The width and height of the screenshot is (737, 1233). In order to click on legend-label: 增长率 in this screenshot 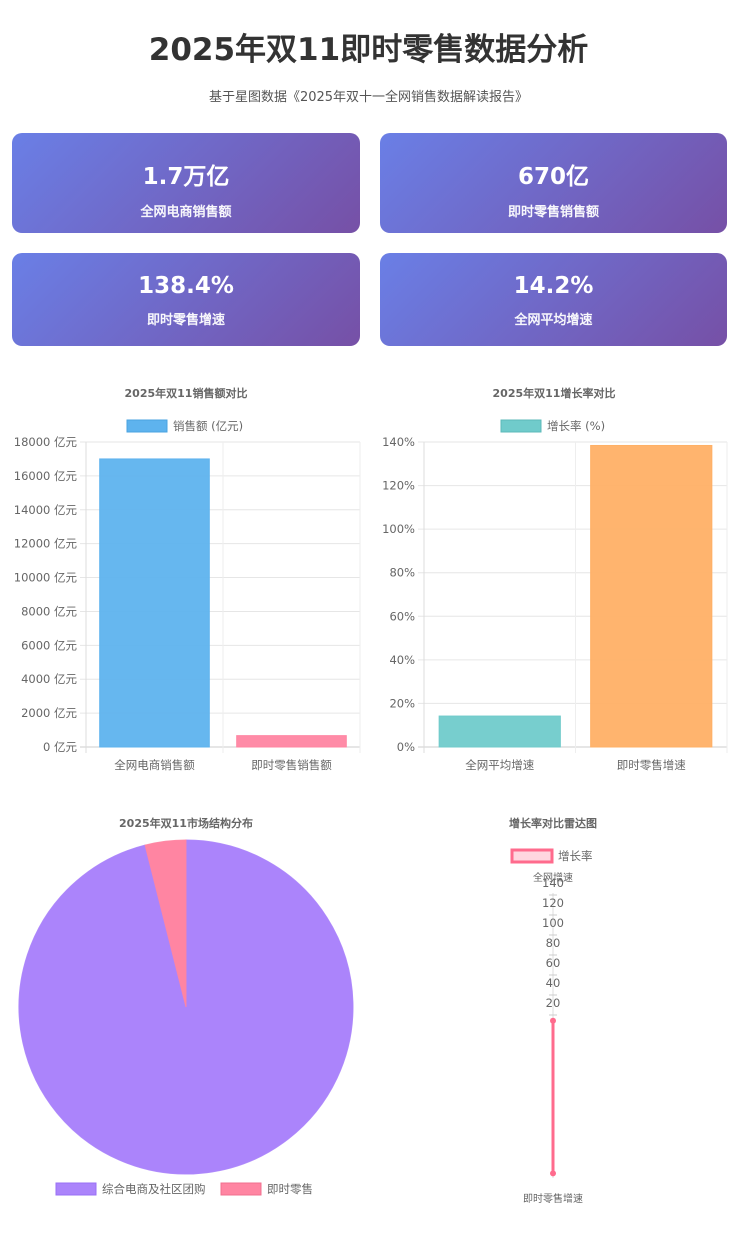, I will do `click(575, 856)`.